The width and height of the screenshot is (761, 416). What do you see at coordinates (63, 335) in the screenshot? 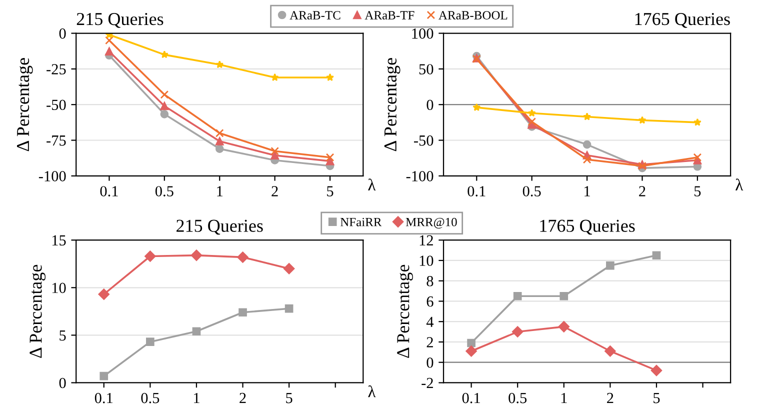
I see `y-tick-label: 5` at bounding box center [63, 335].